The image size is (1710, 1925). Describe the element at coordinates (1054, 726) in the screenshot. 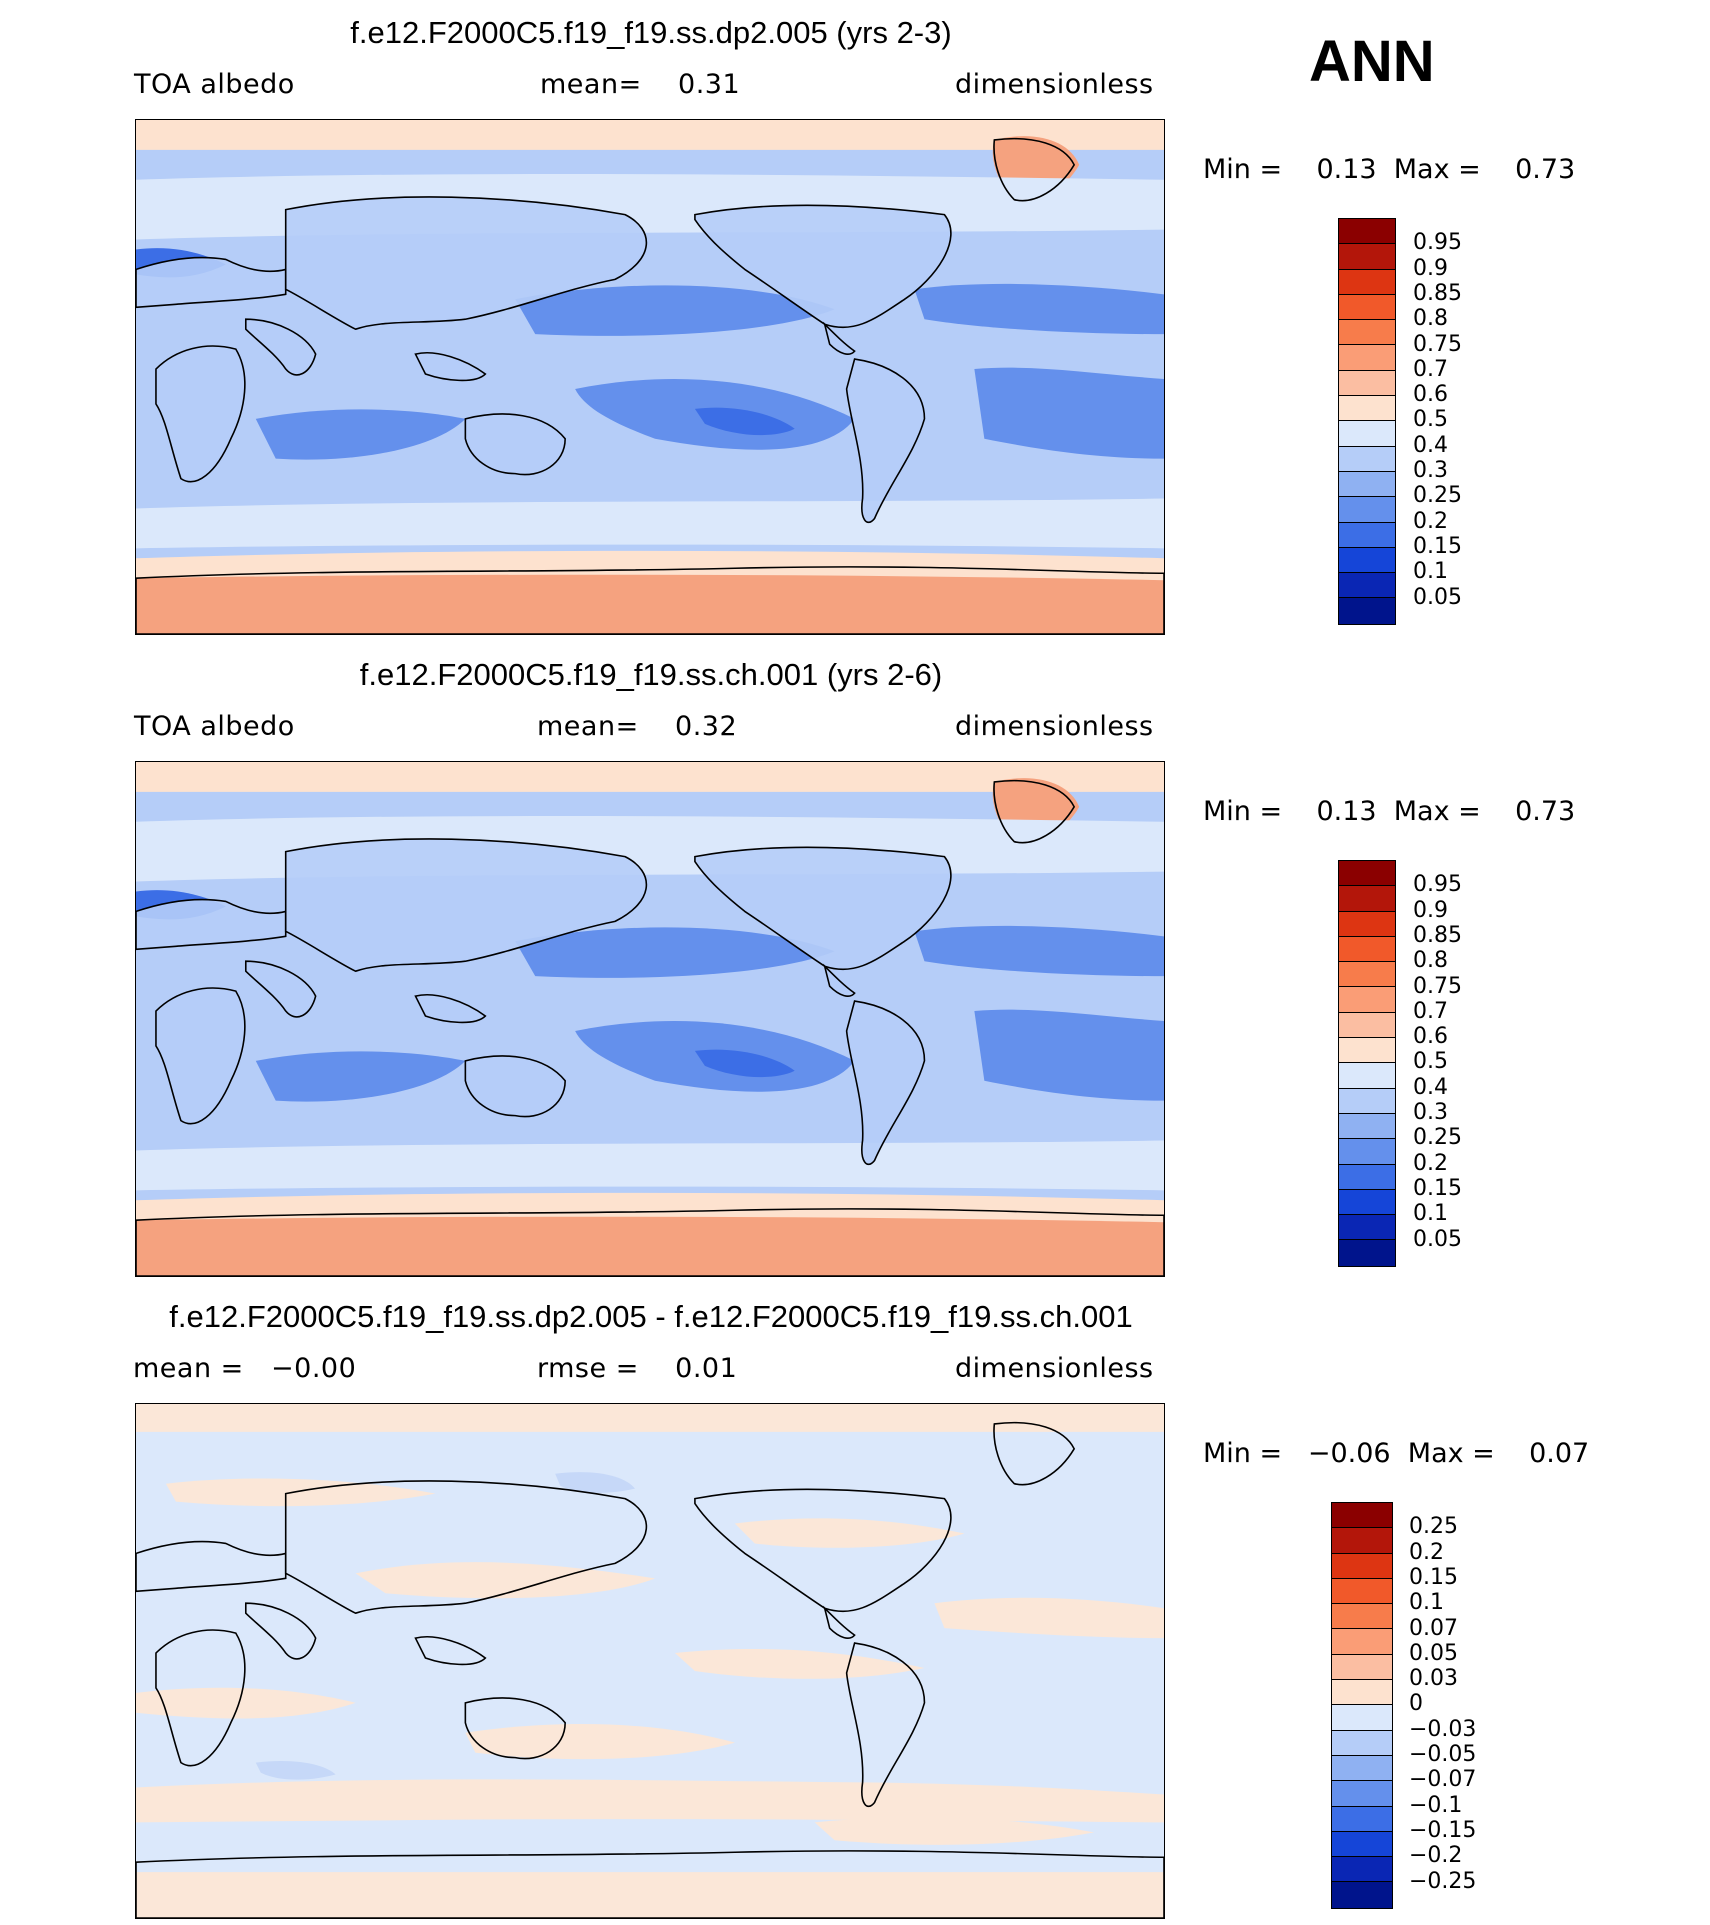

I see `panel-2-units-label: dimensionless` at that location.